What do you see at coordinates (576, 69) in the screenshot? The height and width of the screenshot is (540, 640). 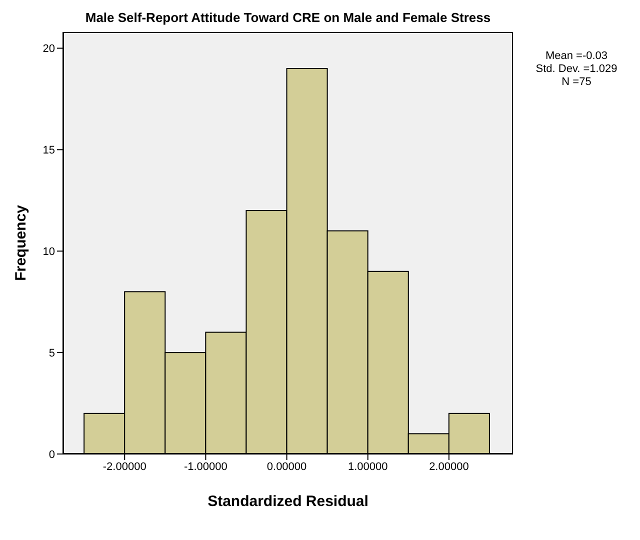 I see `text: Std. Dev. =1.029` at bounding box center [576, 69].